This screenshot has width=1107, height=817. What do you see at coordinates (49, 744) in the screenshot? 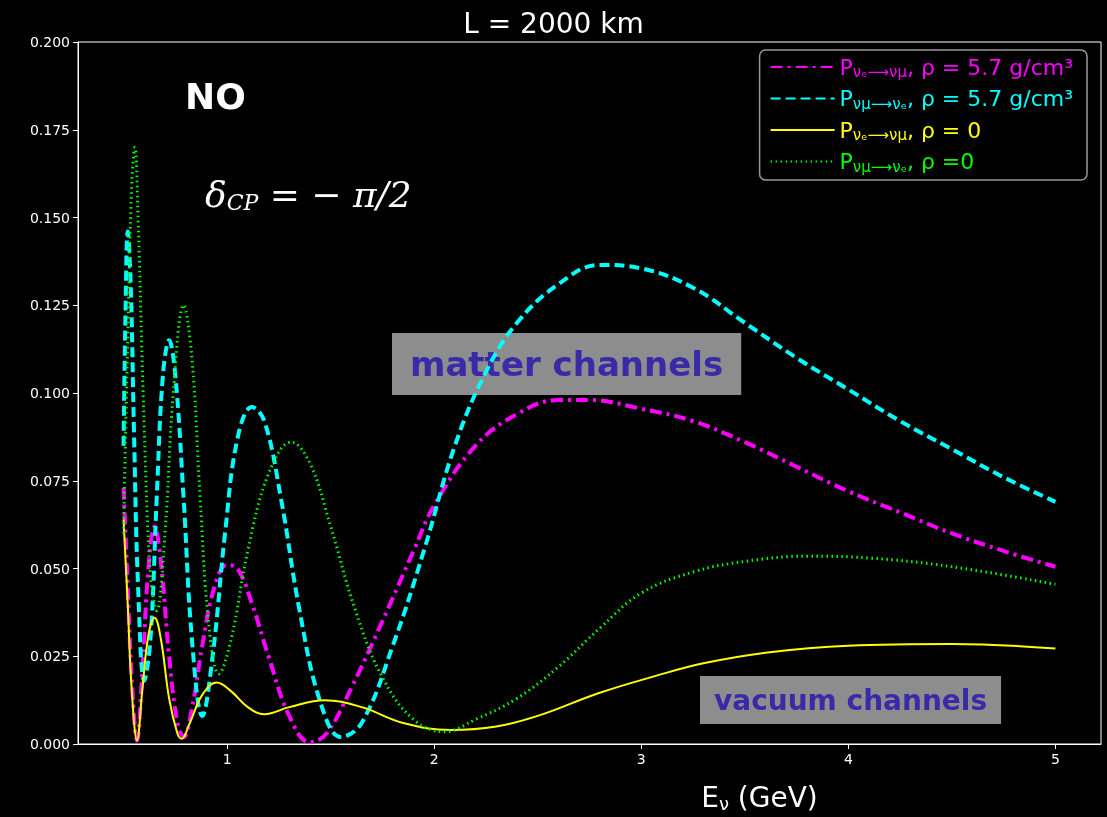
I see `y-tick-label: 0.000` at bounding box center [49, 744].